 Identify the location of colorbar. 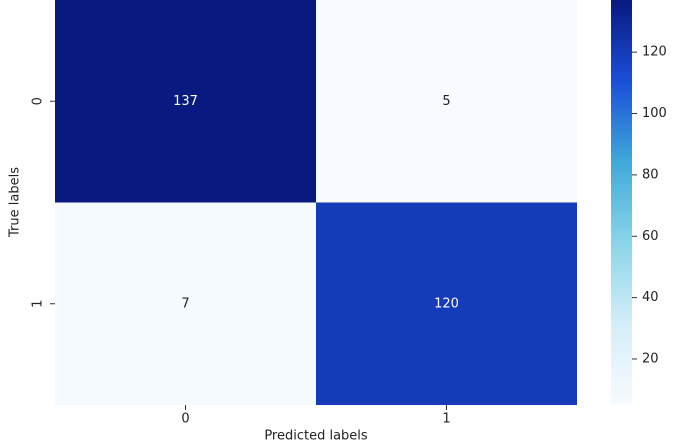
(621, 202).